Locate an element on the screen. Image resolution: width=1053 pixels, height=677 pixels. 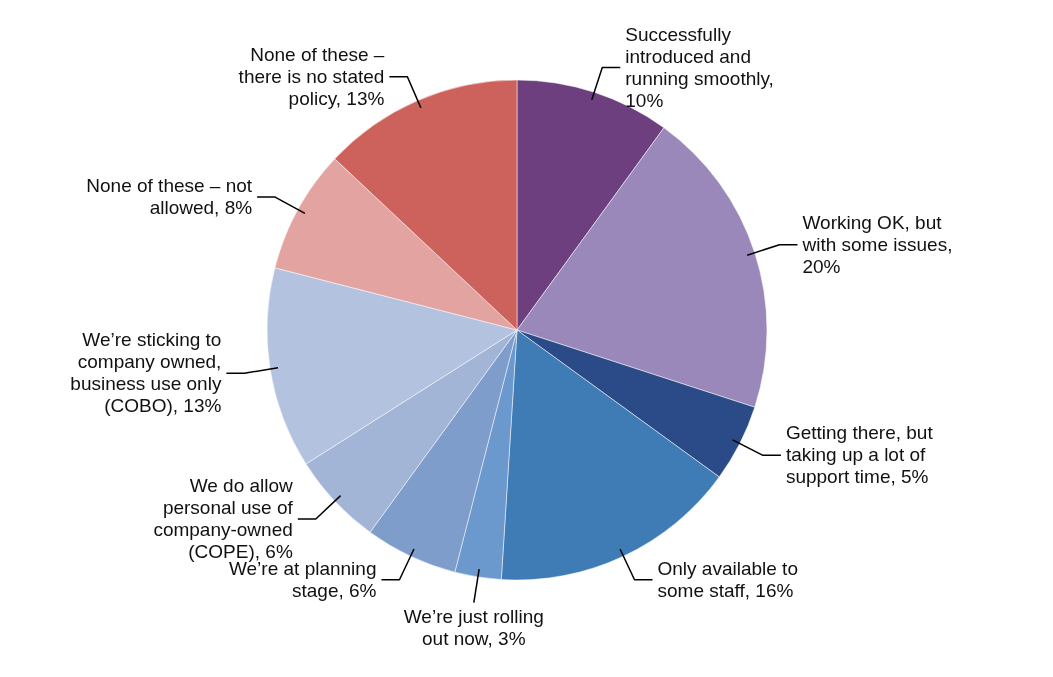
slice-label: None of these – there is no stated policy, 13% is located at coordinates (311, 76).